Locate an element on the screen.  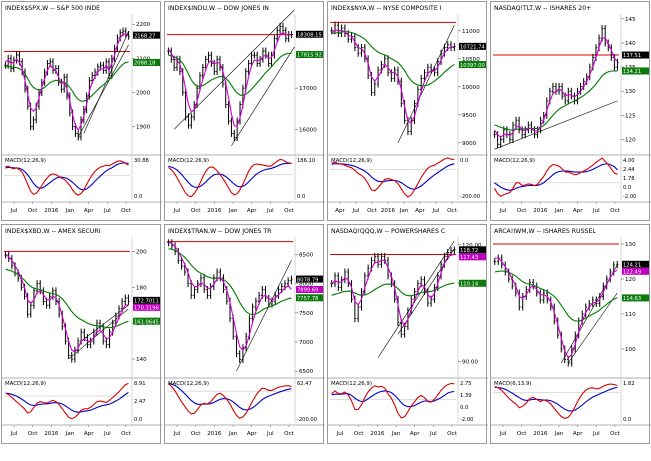
y-tick-label: 10500 is located at coordinates (471, 60).